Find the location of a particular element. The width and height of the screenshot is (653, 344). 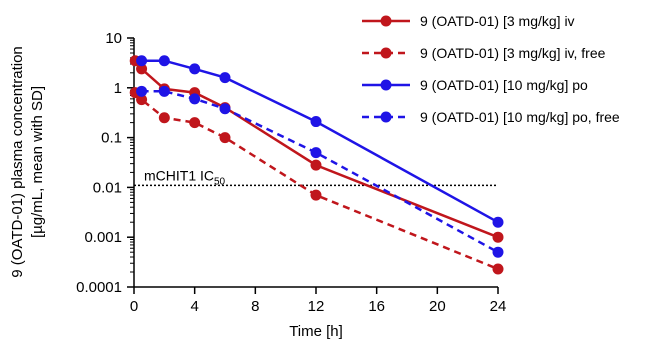

x-axis: 0 4 8 12 16 20 24 is located at coordinates (318, 300).